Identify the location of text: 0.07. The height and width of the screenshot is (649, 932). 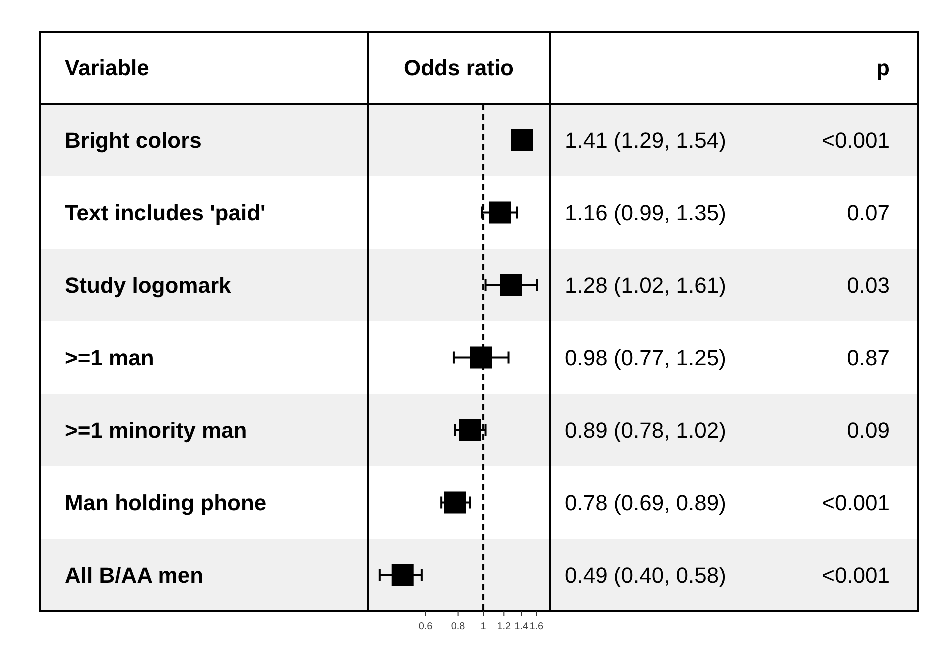
(868, 213).